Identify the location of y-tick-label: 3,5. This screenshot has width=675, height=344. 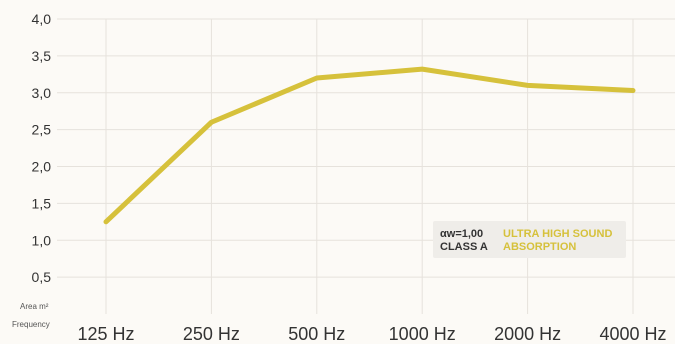
(42, 56).